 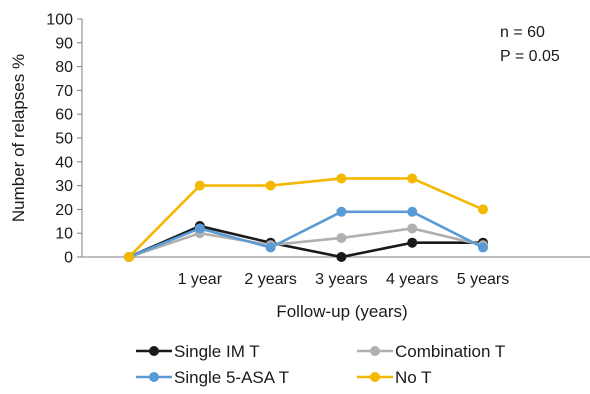 I want to click on legend-item: Single IM T, so click(x=198, y=351).